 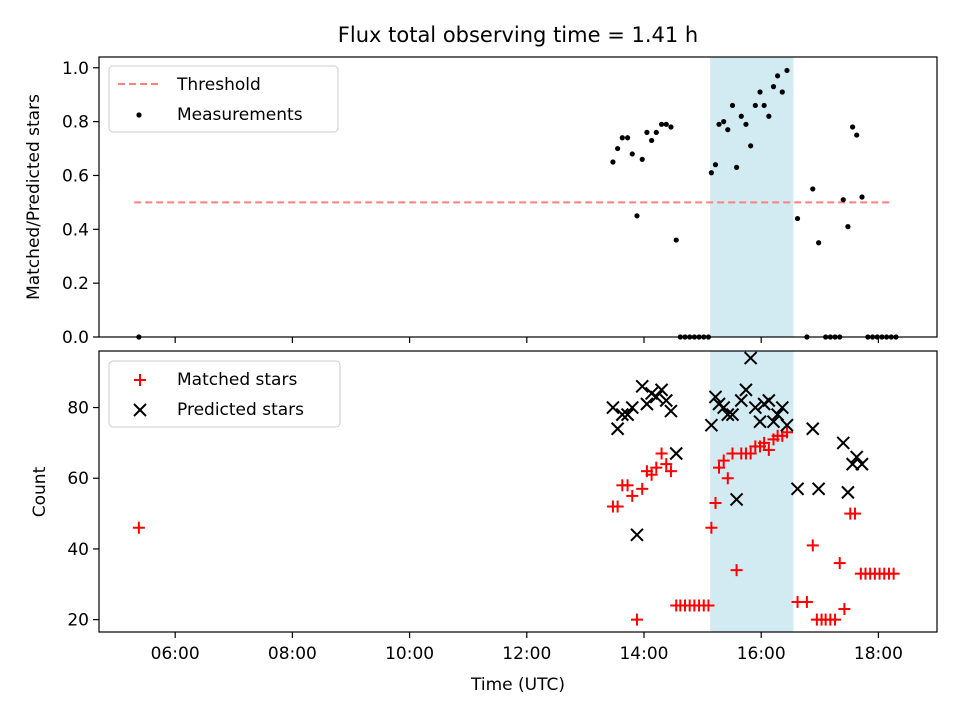 I want to click on bottom-legend-box, so click(x=224, y=394).